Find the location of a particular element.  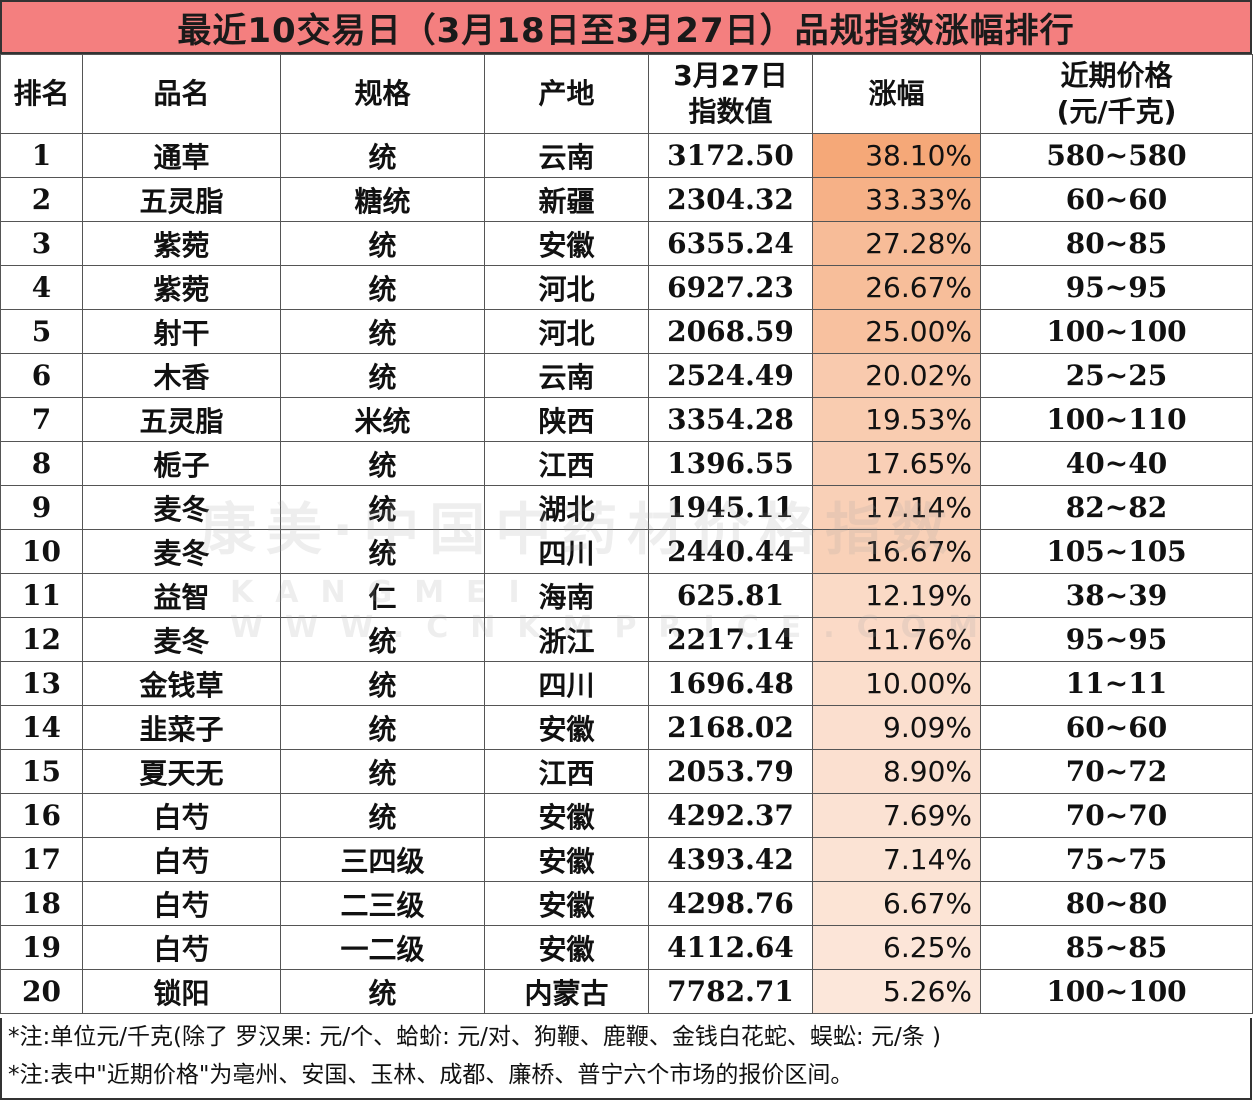

cell-change: 7.14% is located at coordinates (896, 859).